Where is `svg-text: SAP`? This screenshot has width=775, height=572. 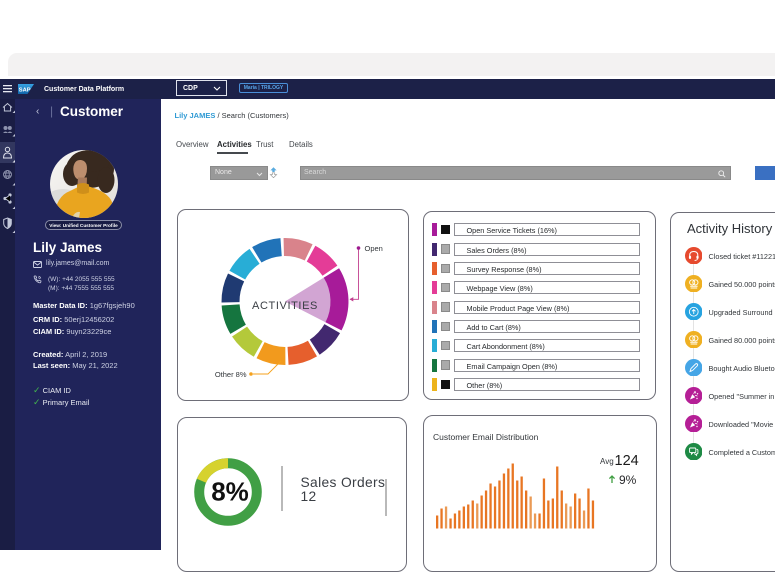 svg-text: SAP is located at coordinates (25, 90).